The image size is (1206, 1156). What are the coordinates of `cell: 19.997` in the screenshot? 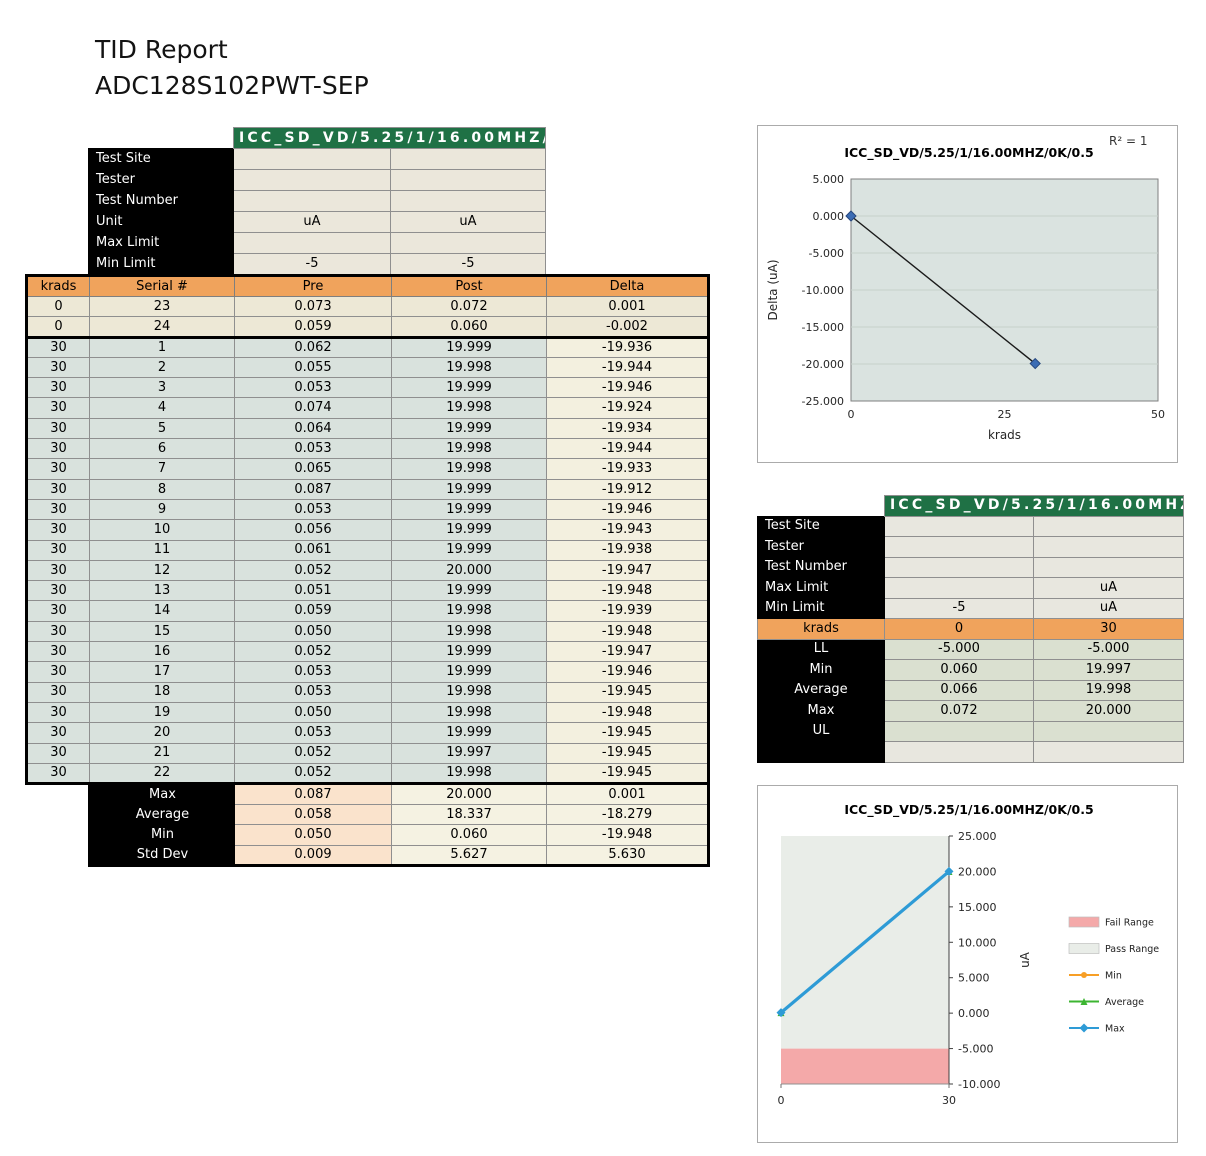 It's located at (469, 753).